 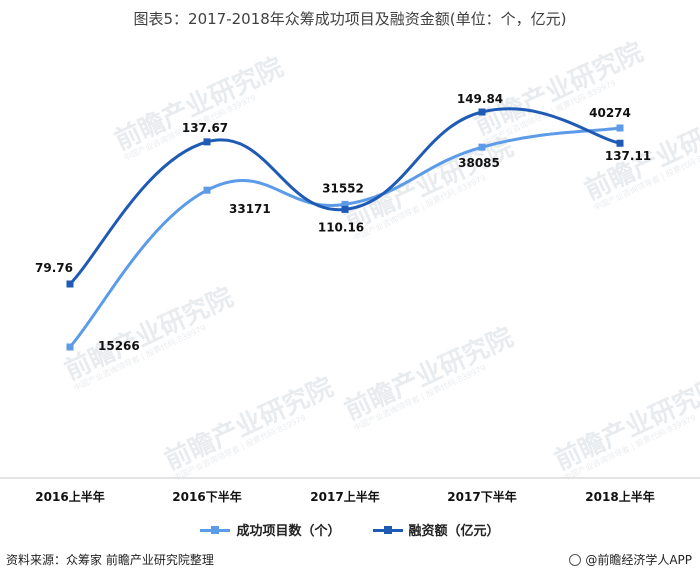 I want to click on x-tick-label: 2017下半年, so click(x=481, y=496).